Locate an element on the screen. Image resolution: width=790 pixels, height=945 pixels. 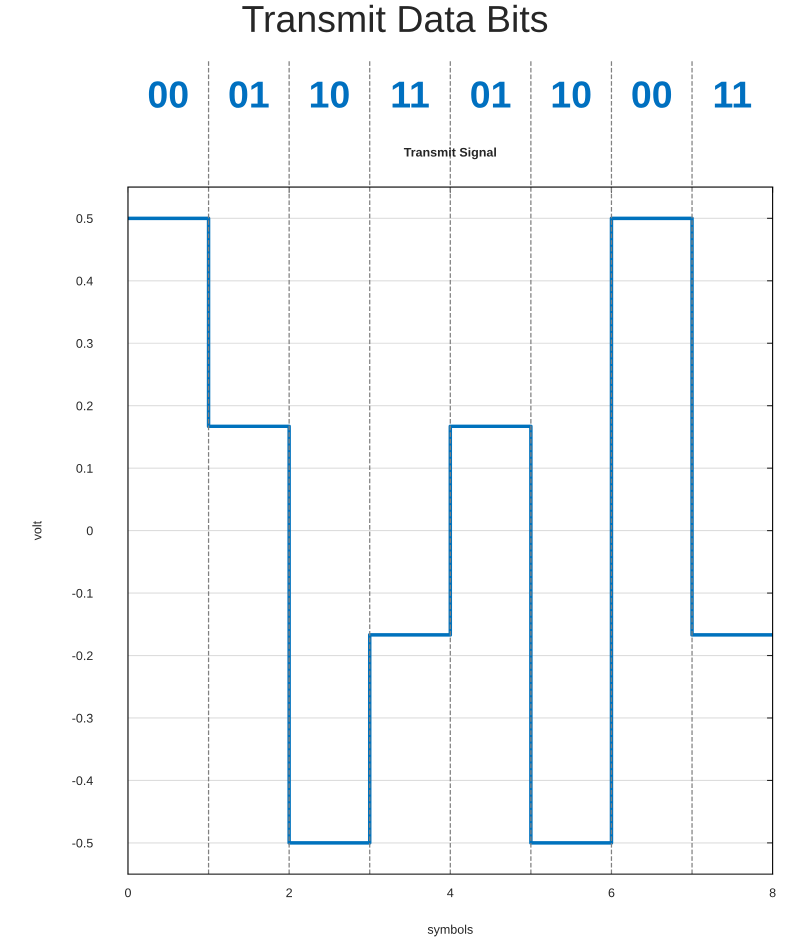
x-tick-label: 4 is located at coordinates (450, 893).